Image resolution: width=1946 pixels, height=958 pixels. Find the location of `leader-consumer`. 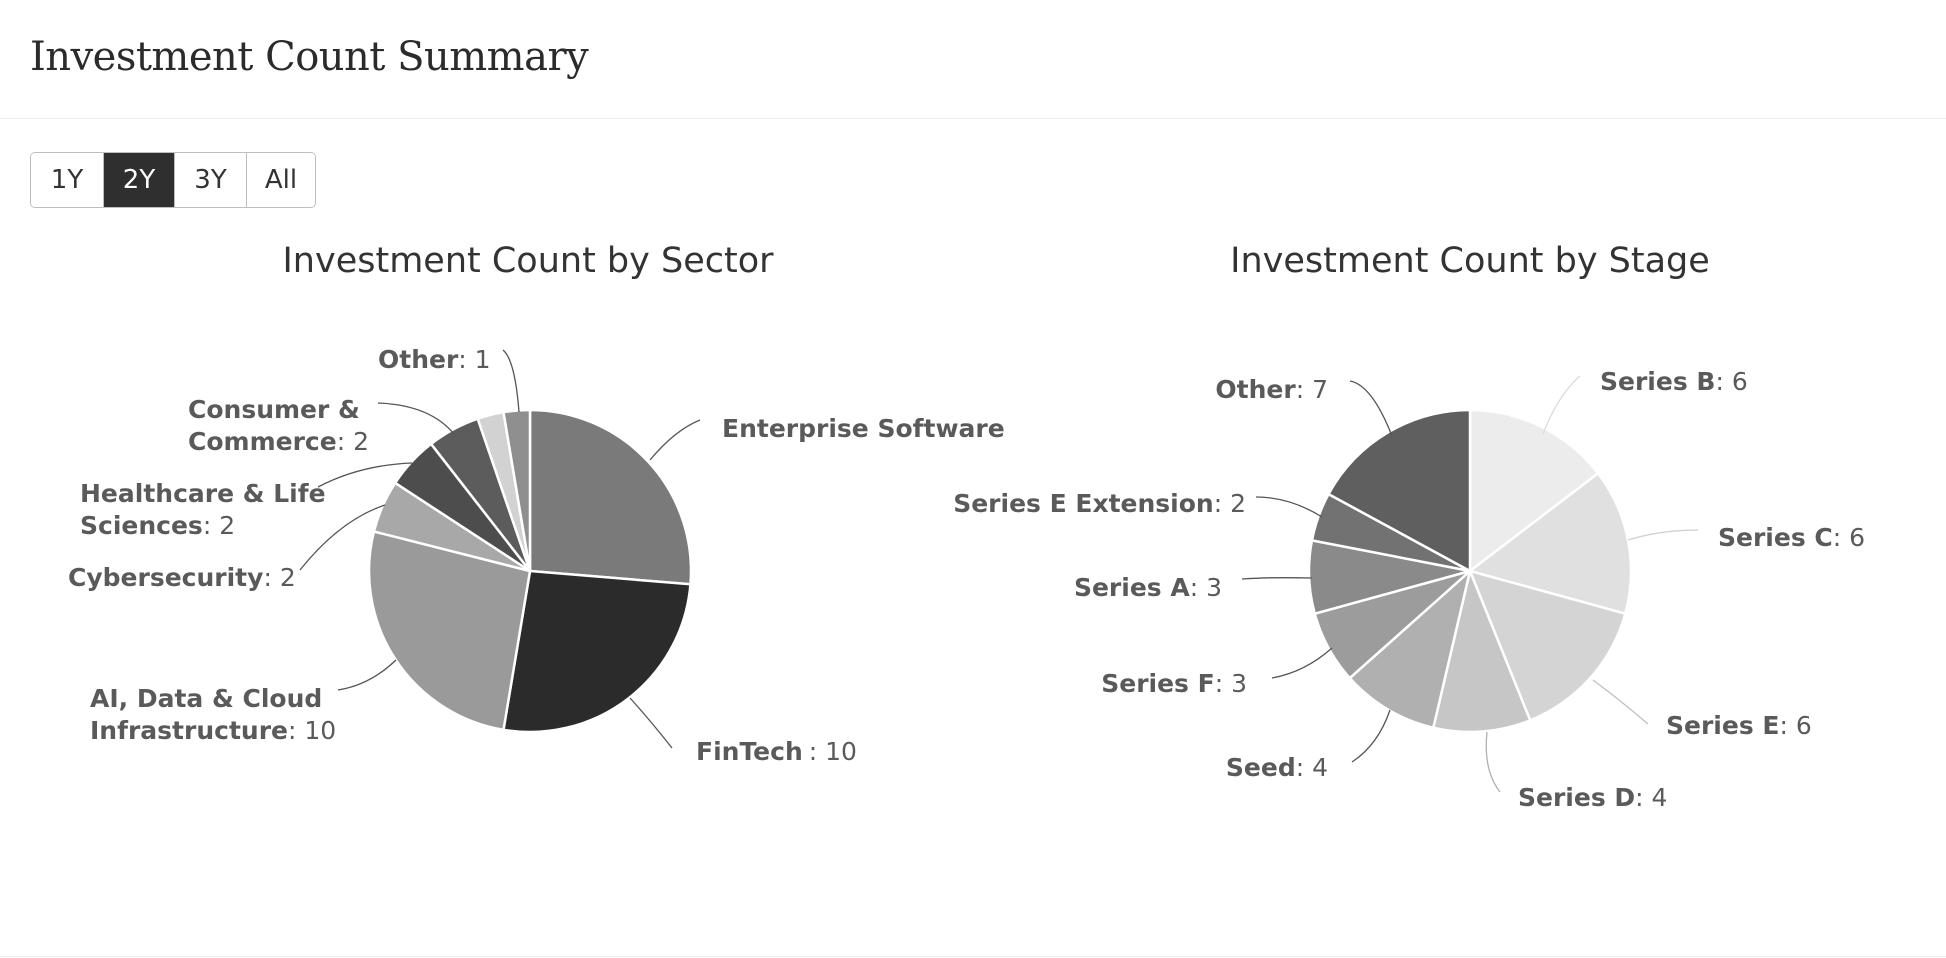

leader-consumer is located at coordinates (416, 418).